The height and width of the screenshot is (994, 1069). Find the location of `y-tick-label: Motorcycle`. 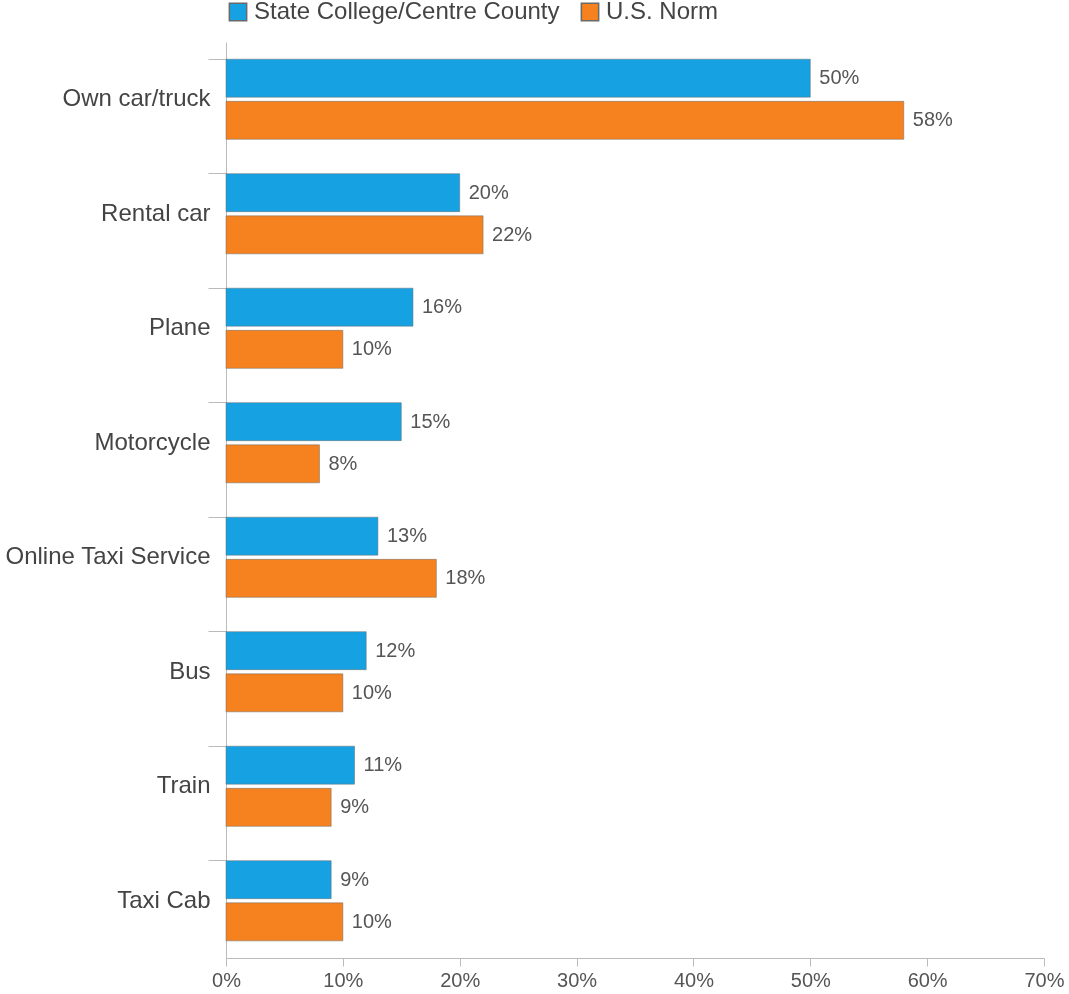

y-tick-label: Motorcycle is located at coordinates (152, 441).